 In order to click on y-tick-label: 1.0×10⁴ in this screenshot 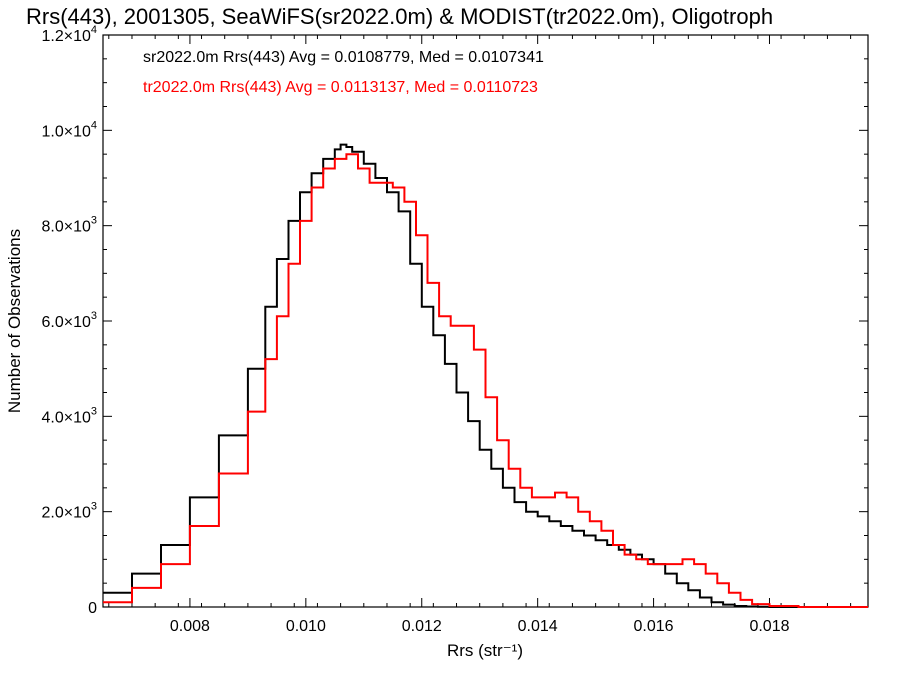, I will do `click(69, 129)`.